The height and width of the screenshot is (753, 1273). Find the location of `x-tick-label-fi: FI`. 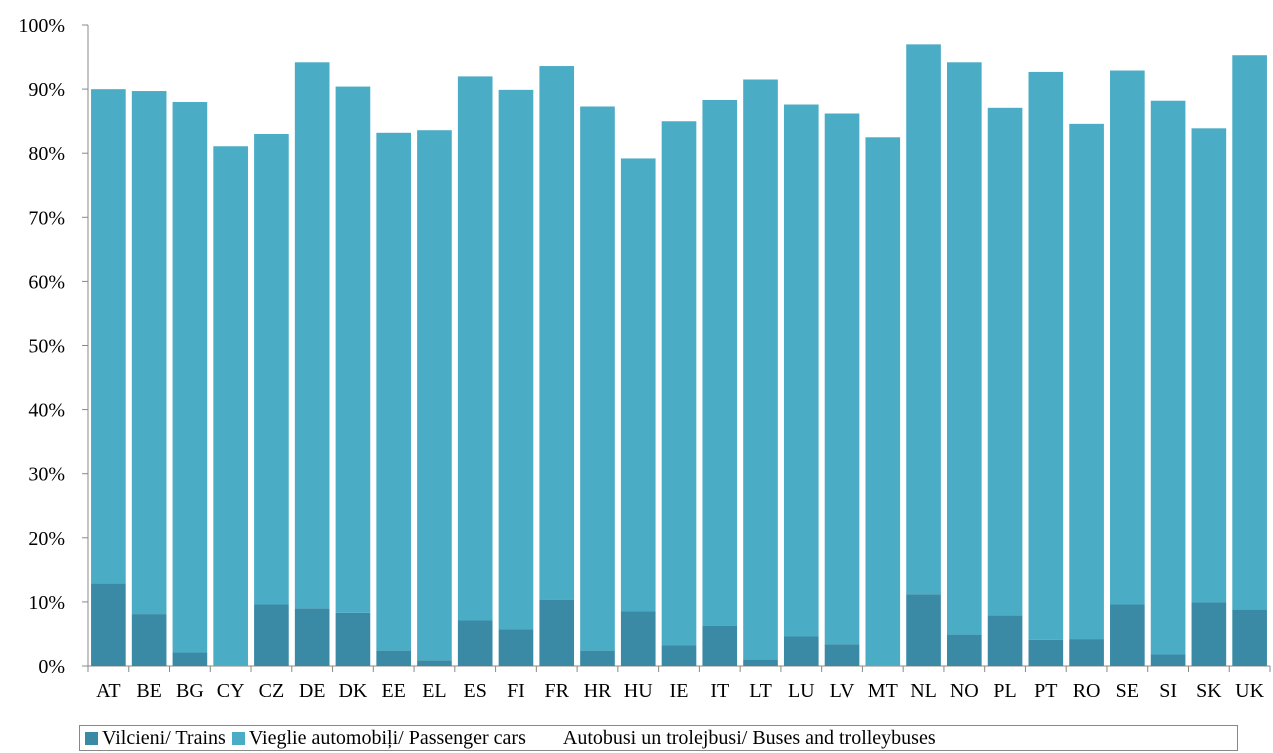

x-tick-label-fi: FI is located at coordinates (516, 691).